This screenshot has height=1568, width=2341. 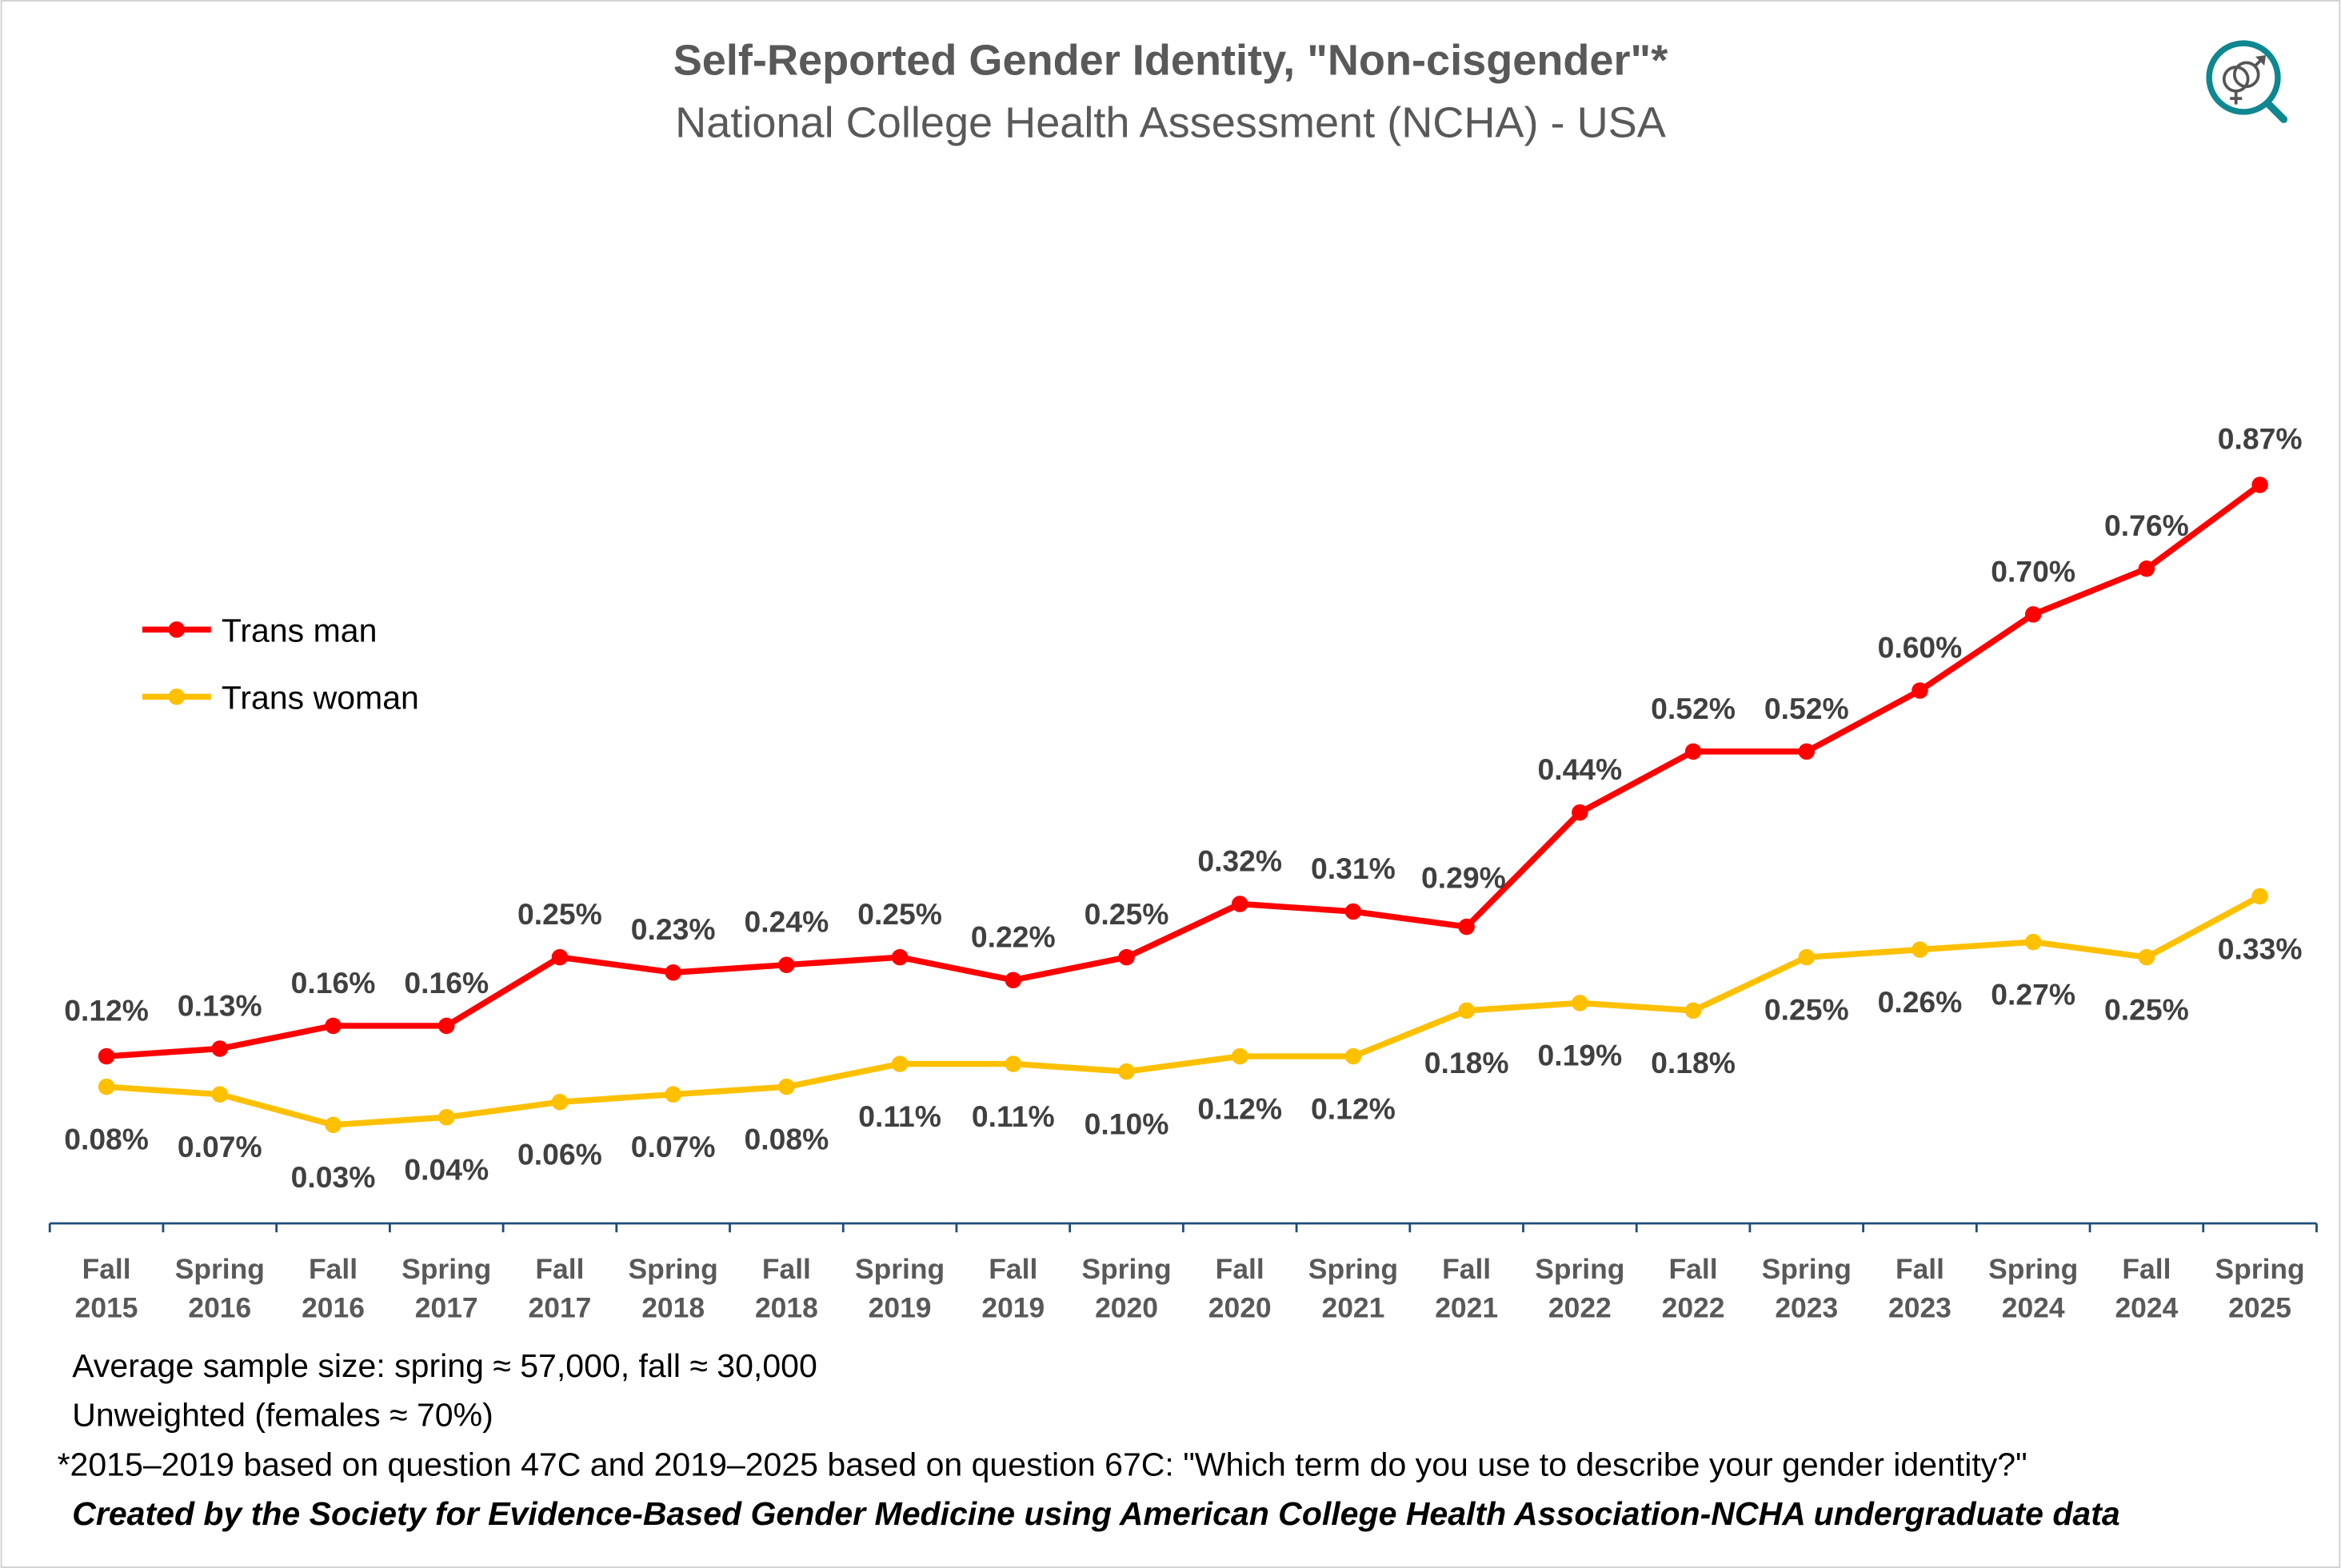 I want to click on x-tick-label: Fall 2022, so click(x=1693, y=1289).